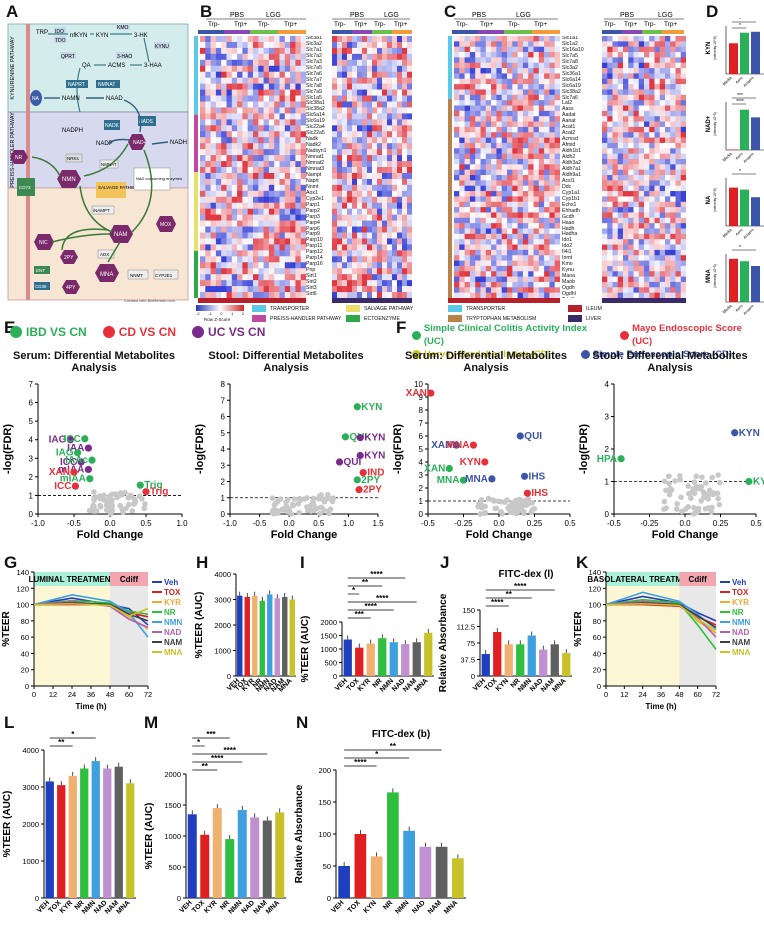 This screenshot has height=934, width=764. What do you see at coordinates (273, 15) in the screenshot?
I see `group-lgg: LGG` at bounding box center [273, 15].